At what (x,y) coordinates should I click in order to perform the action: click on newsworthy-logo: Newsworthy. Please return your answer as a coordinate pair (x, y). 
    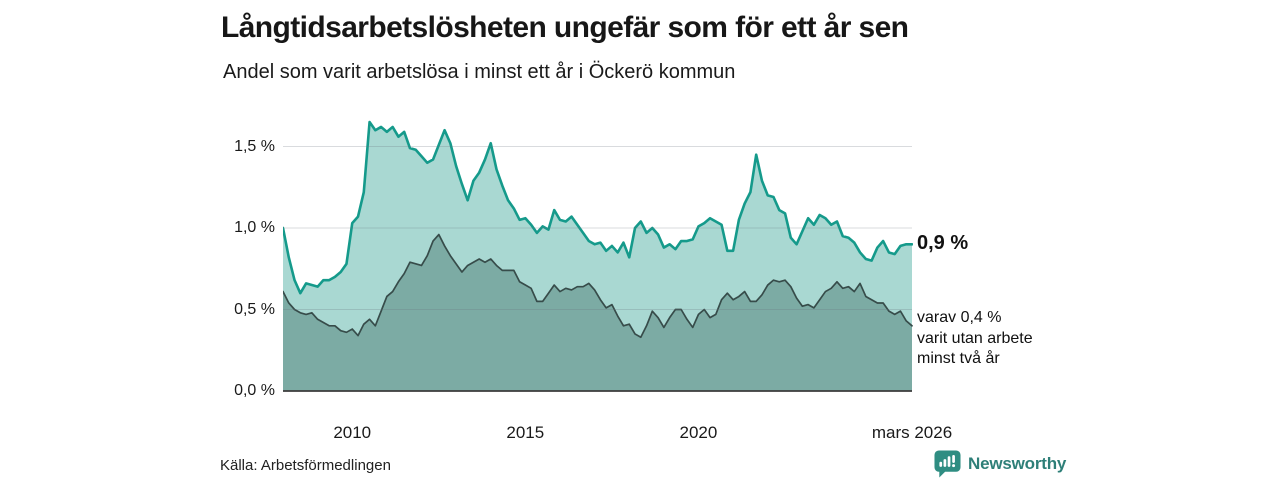
    Looking at the image, I should click on (1000, 464).